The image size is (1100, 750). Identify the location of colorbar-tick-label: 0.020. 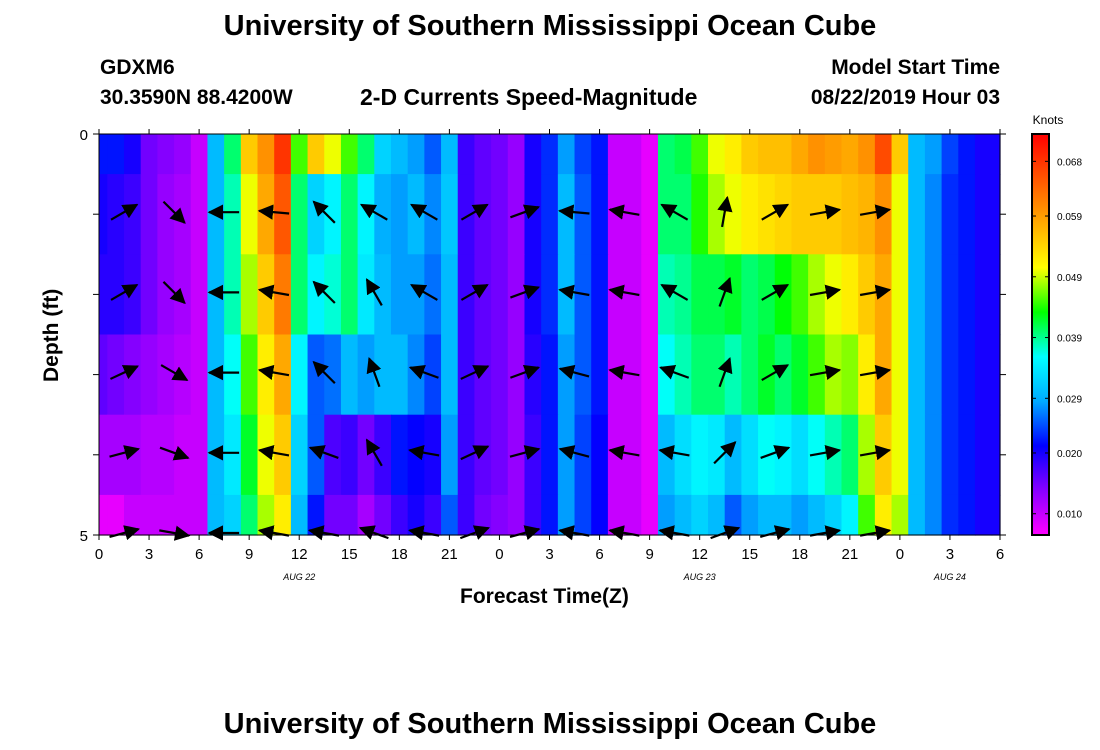
(1069, 454).